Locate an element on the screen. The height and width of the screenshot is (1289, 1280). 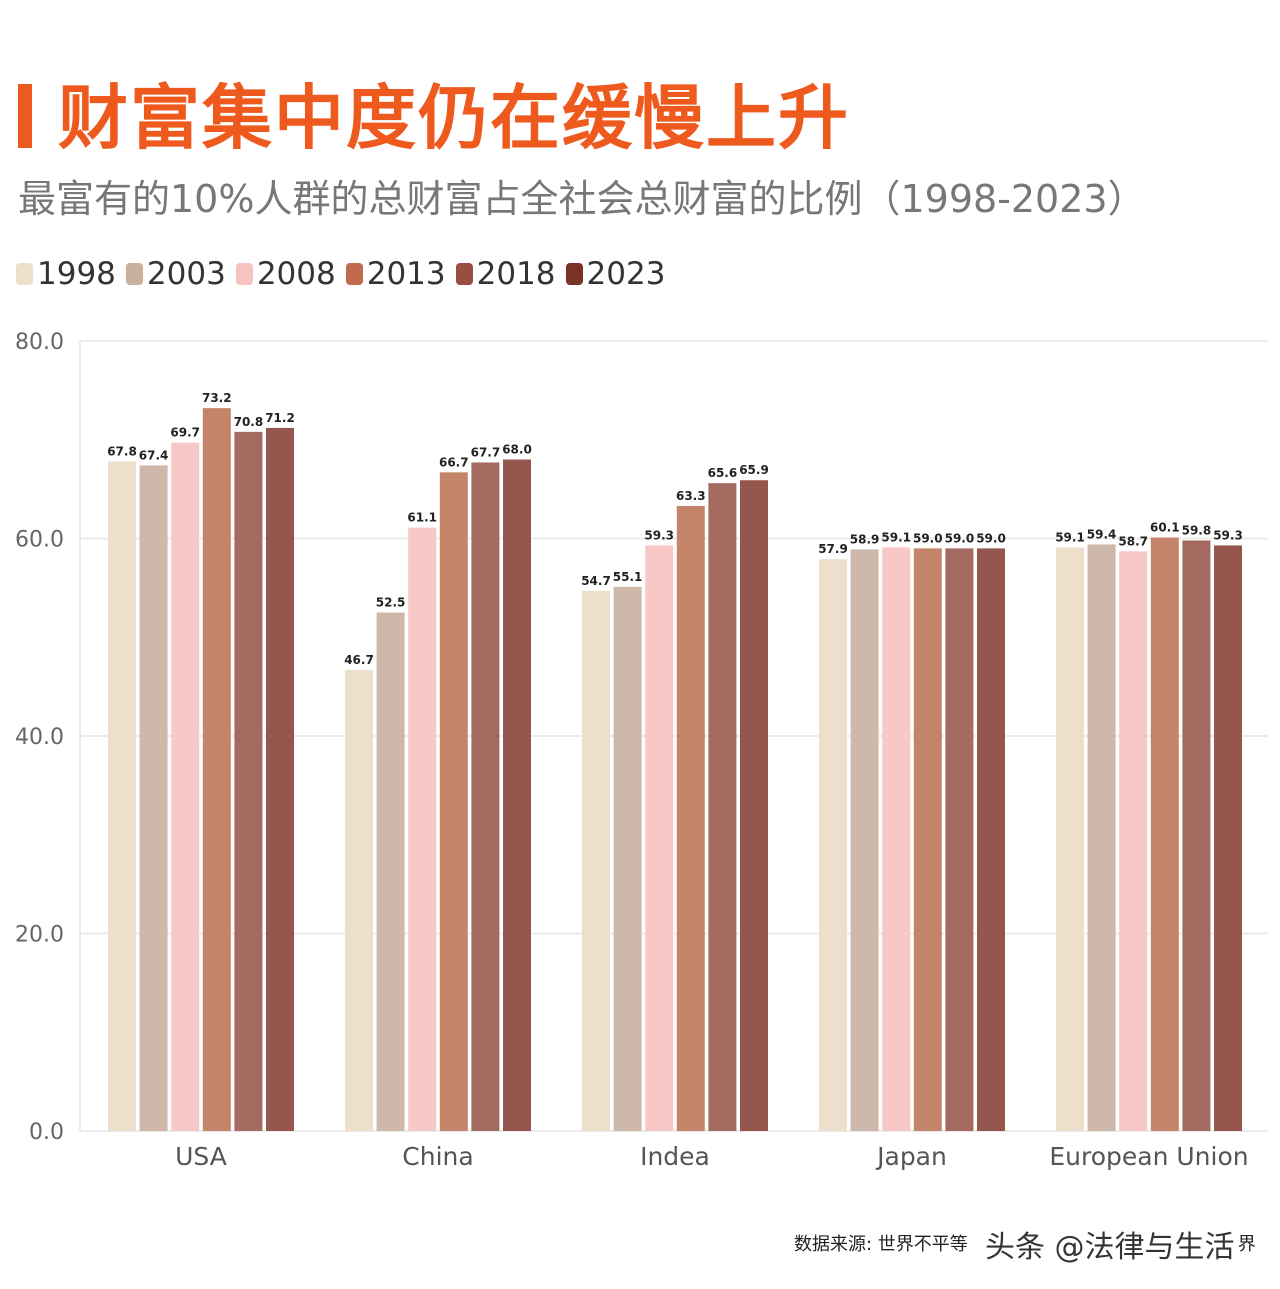
bar-china-2013 is located at coordinates (453, 801).